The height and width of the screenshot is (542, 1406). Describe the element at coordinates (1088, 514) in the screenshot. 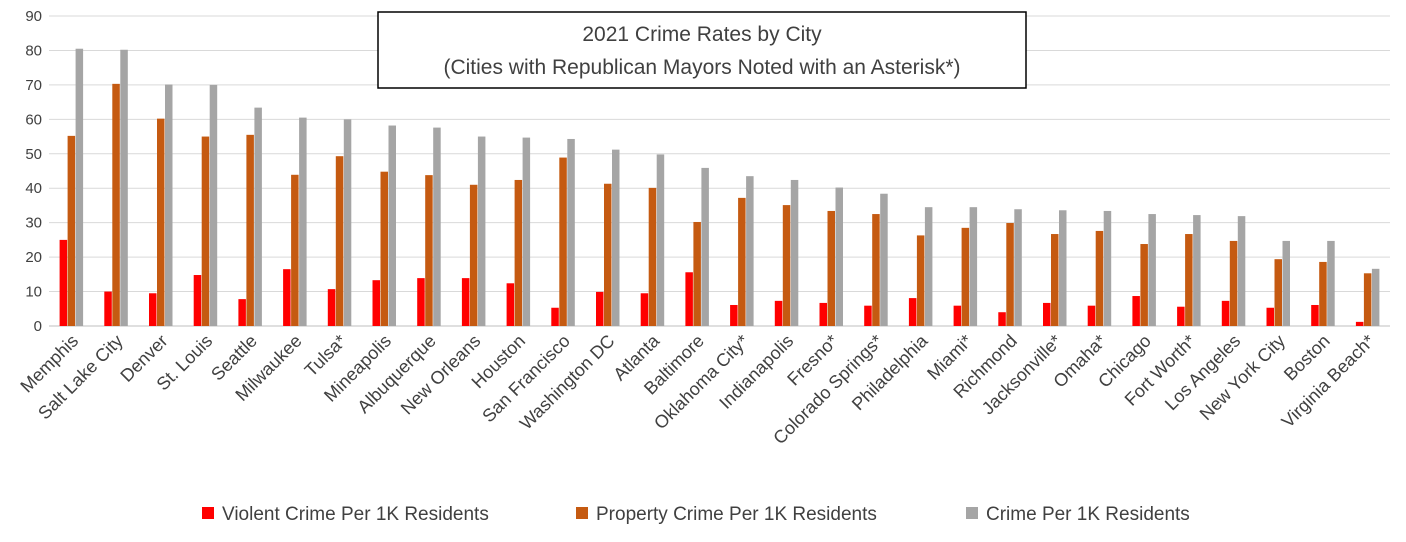

I see `legend-label: Crime Per 1K Residents` at that location.